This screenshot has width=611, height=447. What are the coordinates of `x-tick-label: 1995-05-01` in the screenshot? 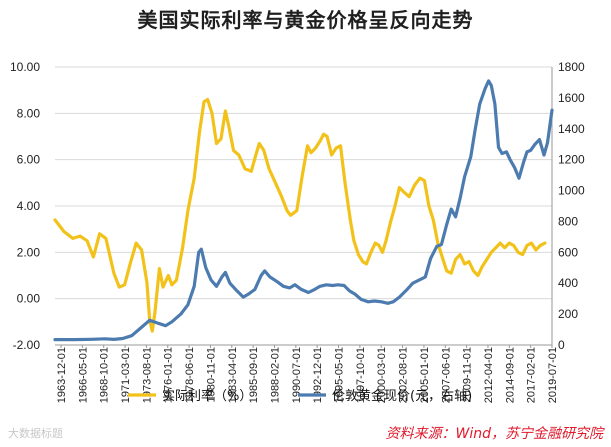 It's located at (340, 375).